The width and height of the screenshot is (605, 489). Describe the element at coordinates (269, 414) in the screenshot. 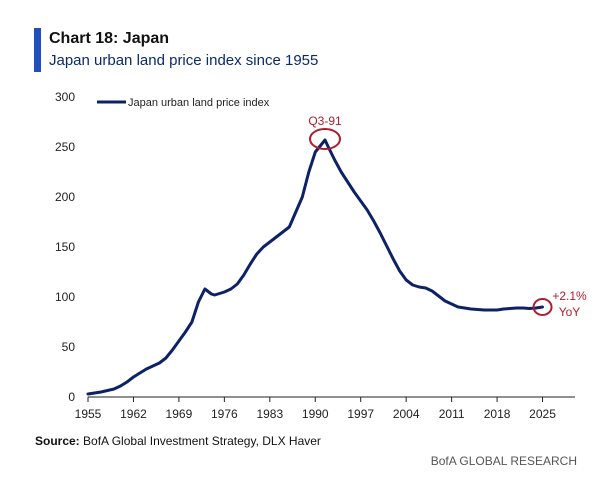

I see `x-tick-label: 1983` at that location.